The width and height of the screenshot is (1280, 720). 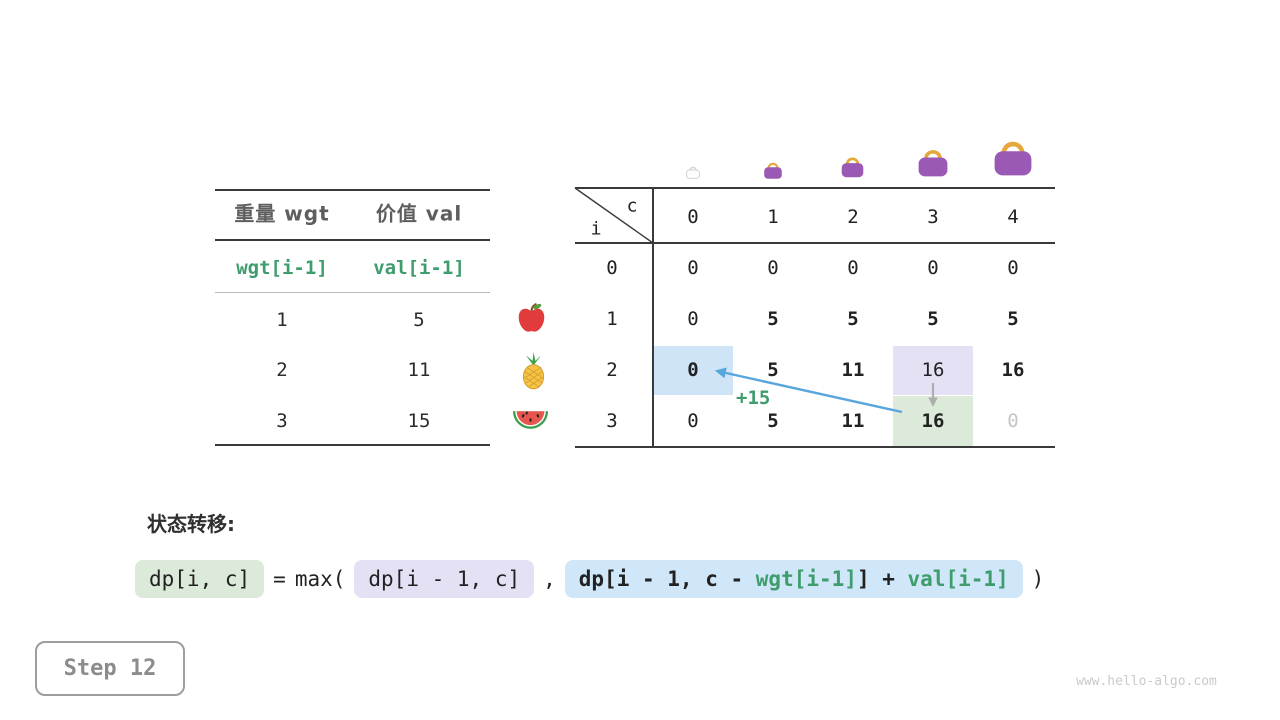 What do you see at coordinates (352, 445) in the screenshot?
I see `items-table-bottom-rule` at bounding box center [352, 445].